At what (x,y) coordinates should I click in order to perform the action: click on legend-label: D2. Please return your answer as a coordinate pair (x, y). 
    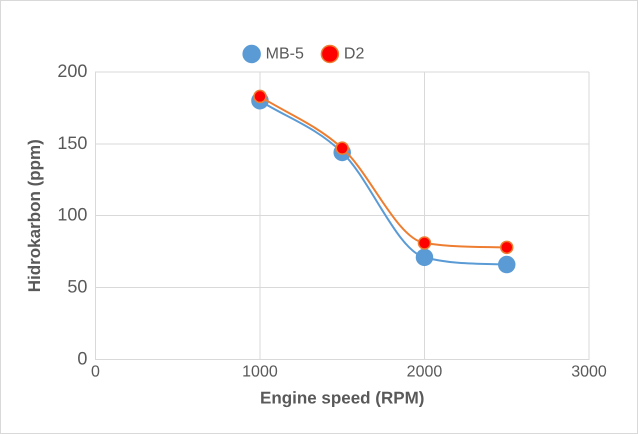
    Looking at the image, I should click on (354, 53).